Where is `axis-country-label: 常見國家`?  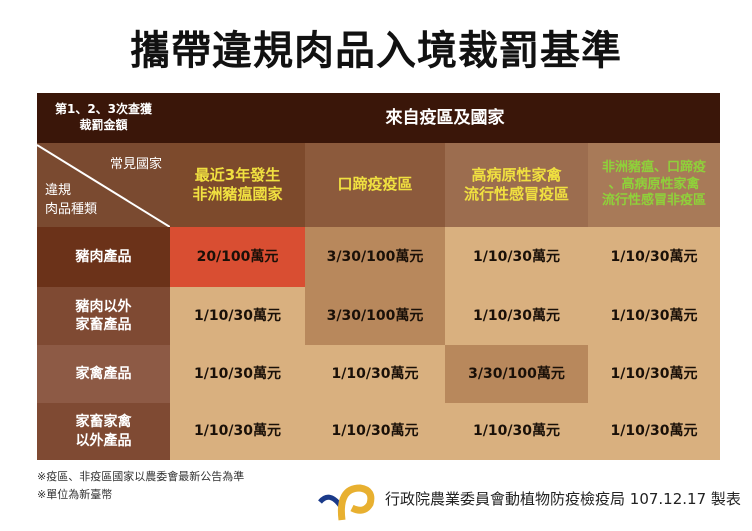 axis-country-label: 常見國家 is located at coordinates (135, 164).